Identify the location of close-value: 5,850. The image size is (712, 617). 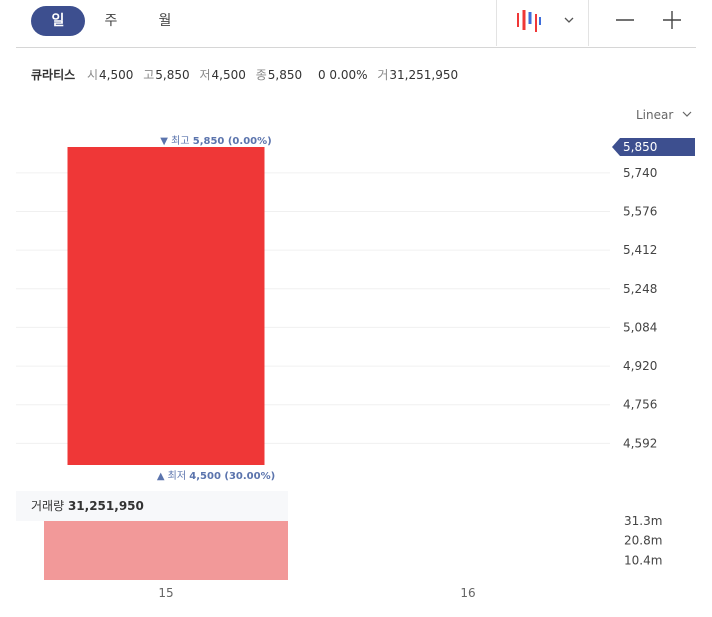
(285, 75).